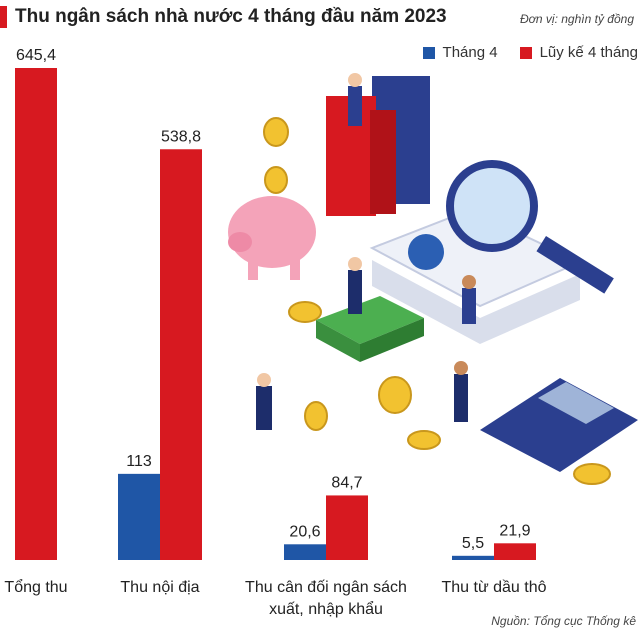  I want to click on title-accent, so click(3, 17).